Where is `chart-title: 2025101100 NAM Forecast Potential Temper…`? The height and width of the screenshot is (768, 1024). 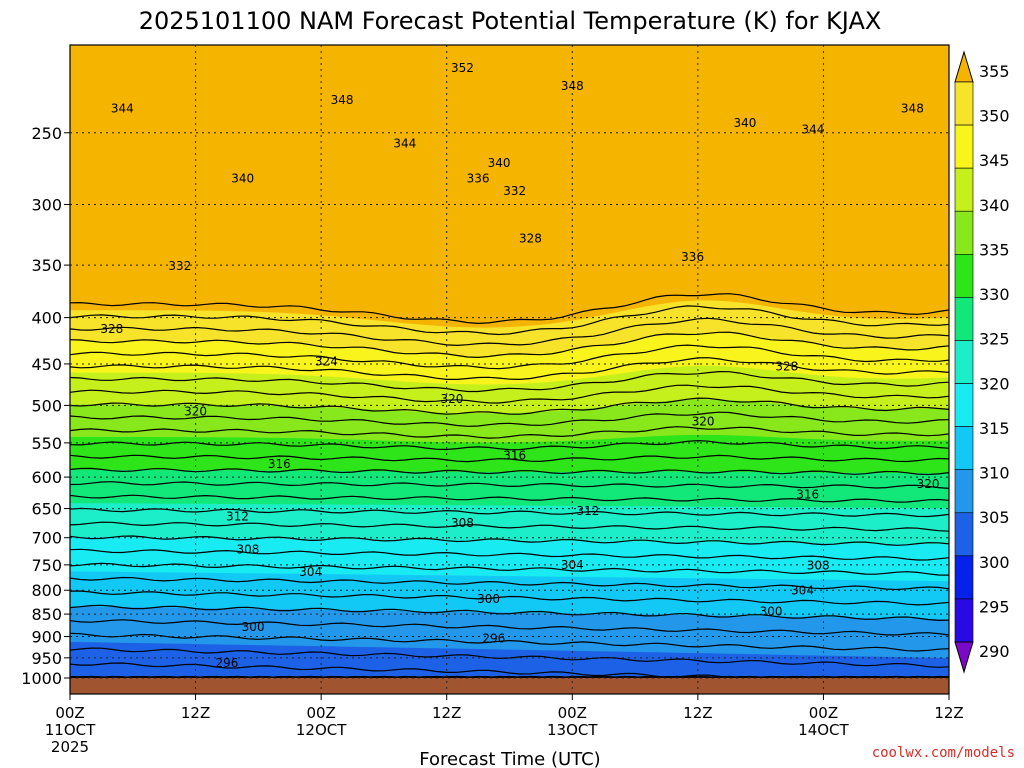 chart-title: 2025101100 NAM Forecast Potential Temper… is located at coordinates (510, 21).